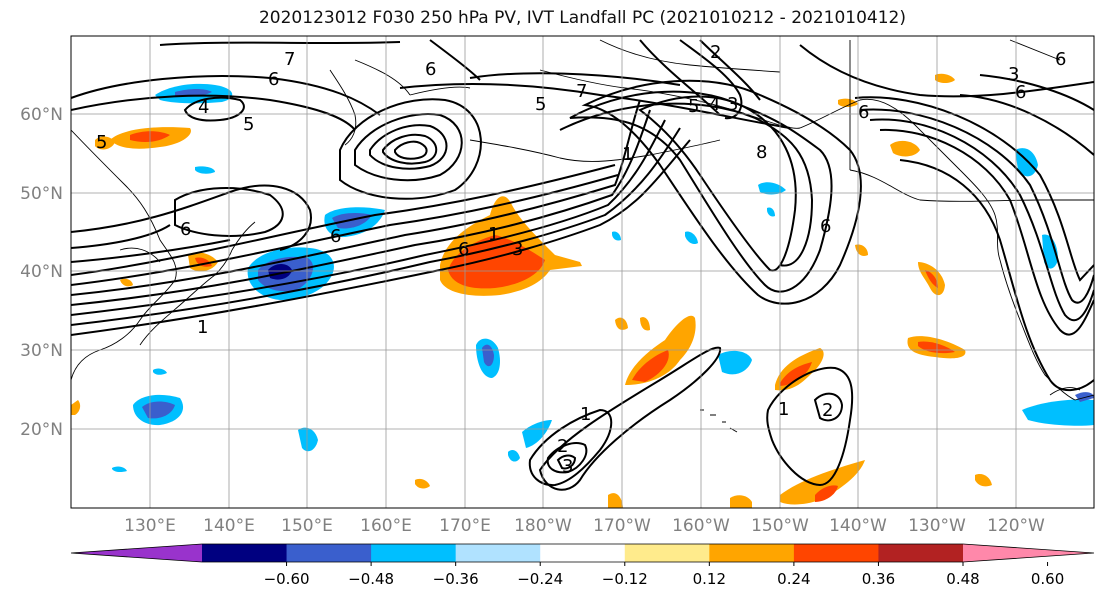  I want to click on lon-label: 150°W, so click(780, 526).